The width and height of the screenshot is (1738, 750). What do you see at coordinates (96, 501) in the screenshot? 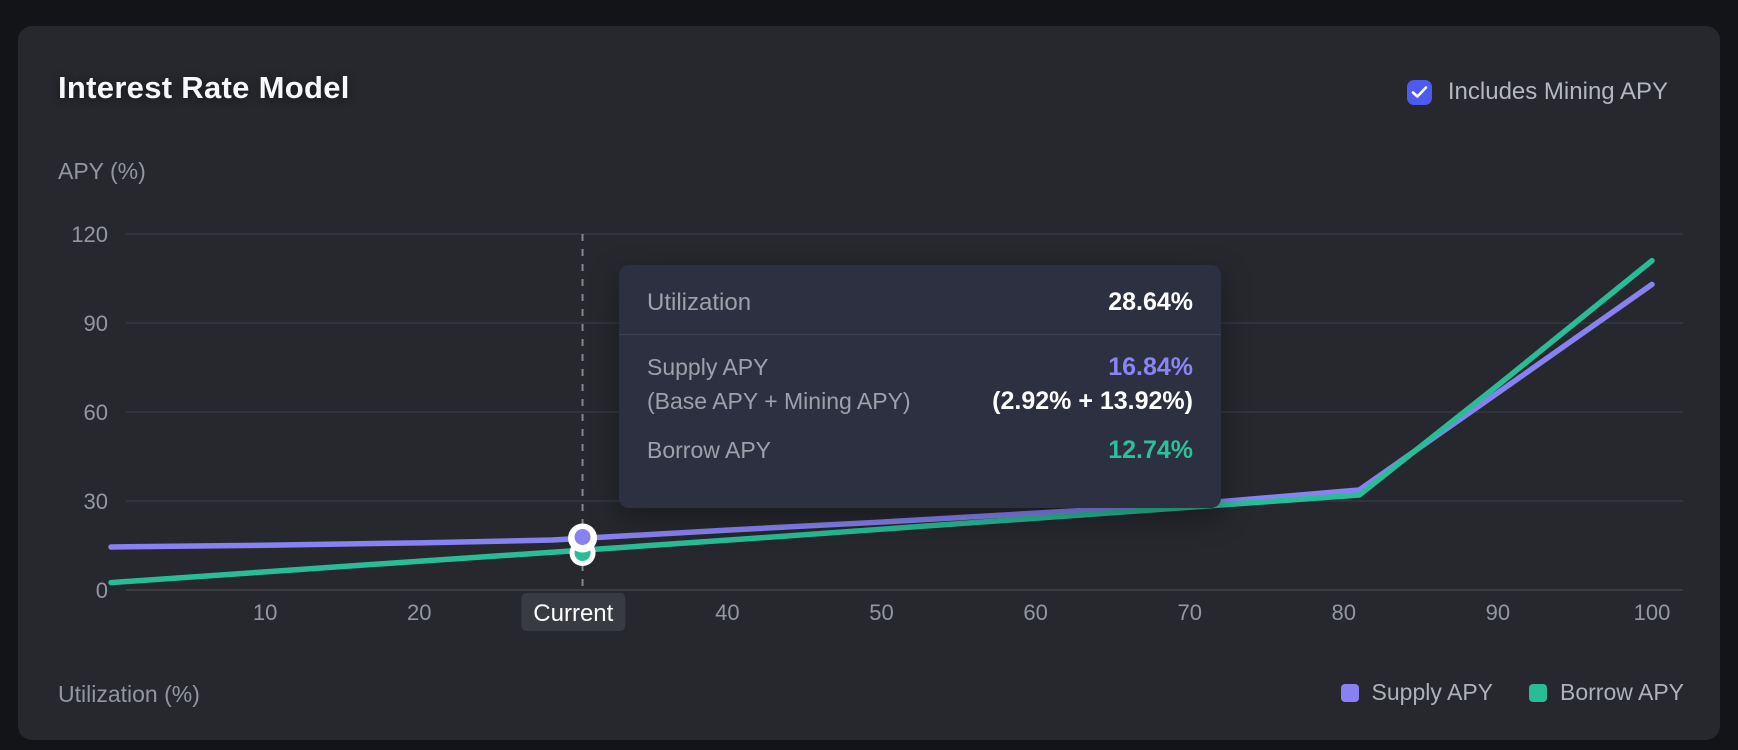
I see `y-tick-label: 30` at bounding box center [96, 501].